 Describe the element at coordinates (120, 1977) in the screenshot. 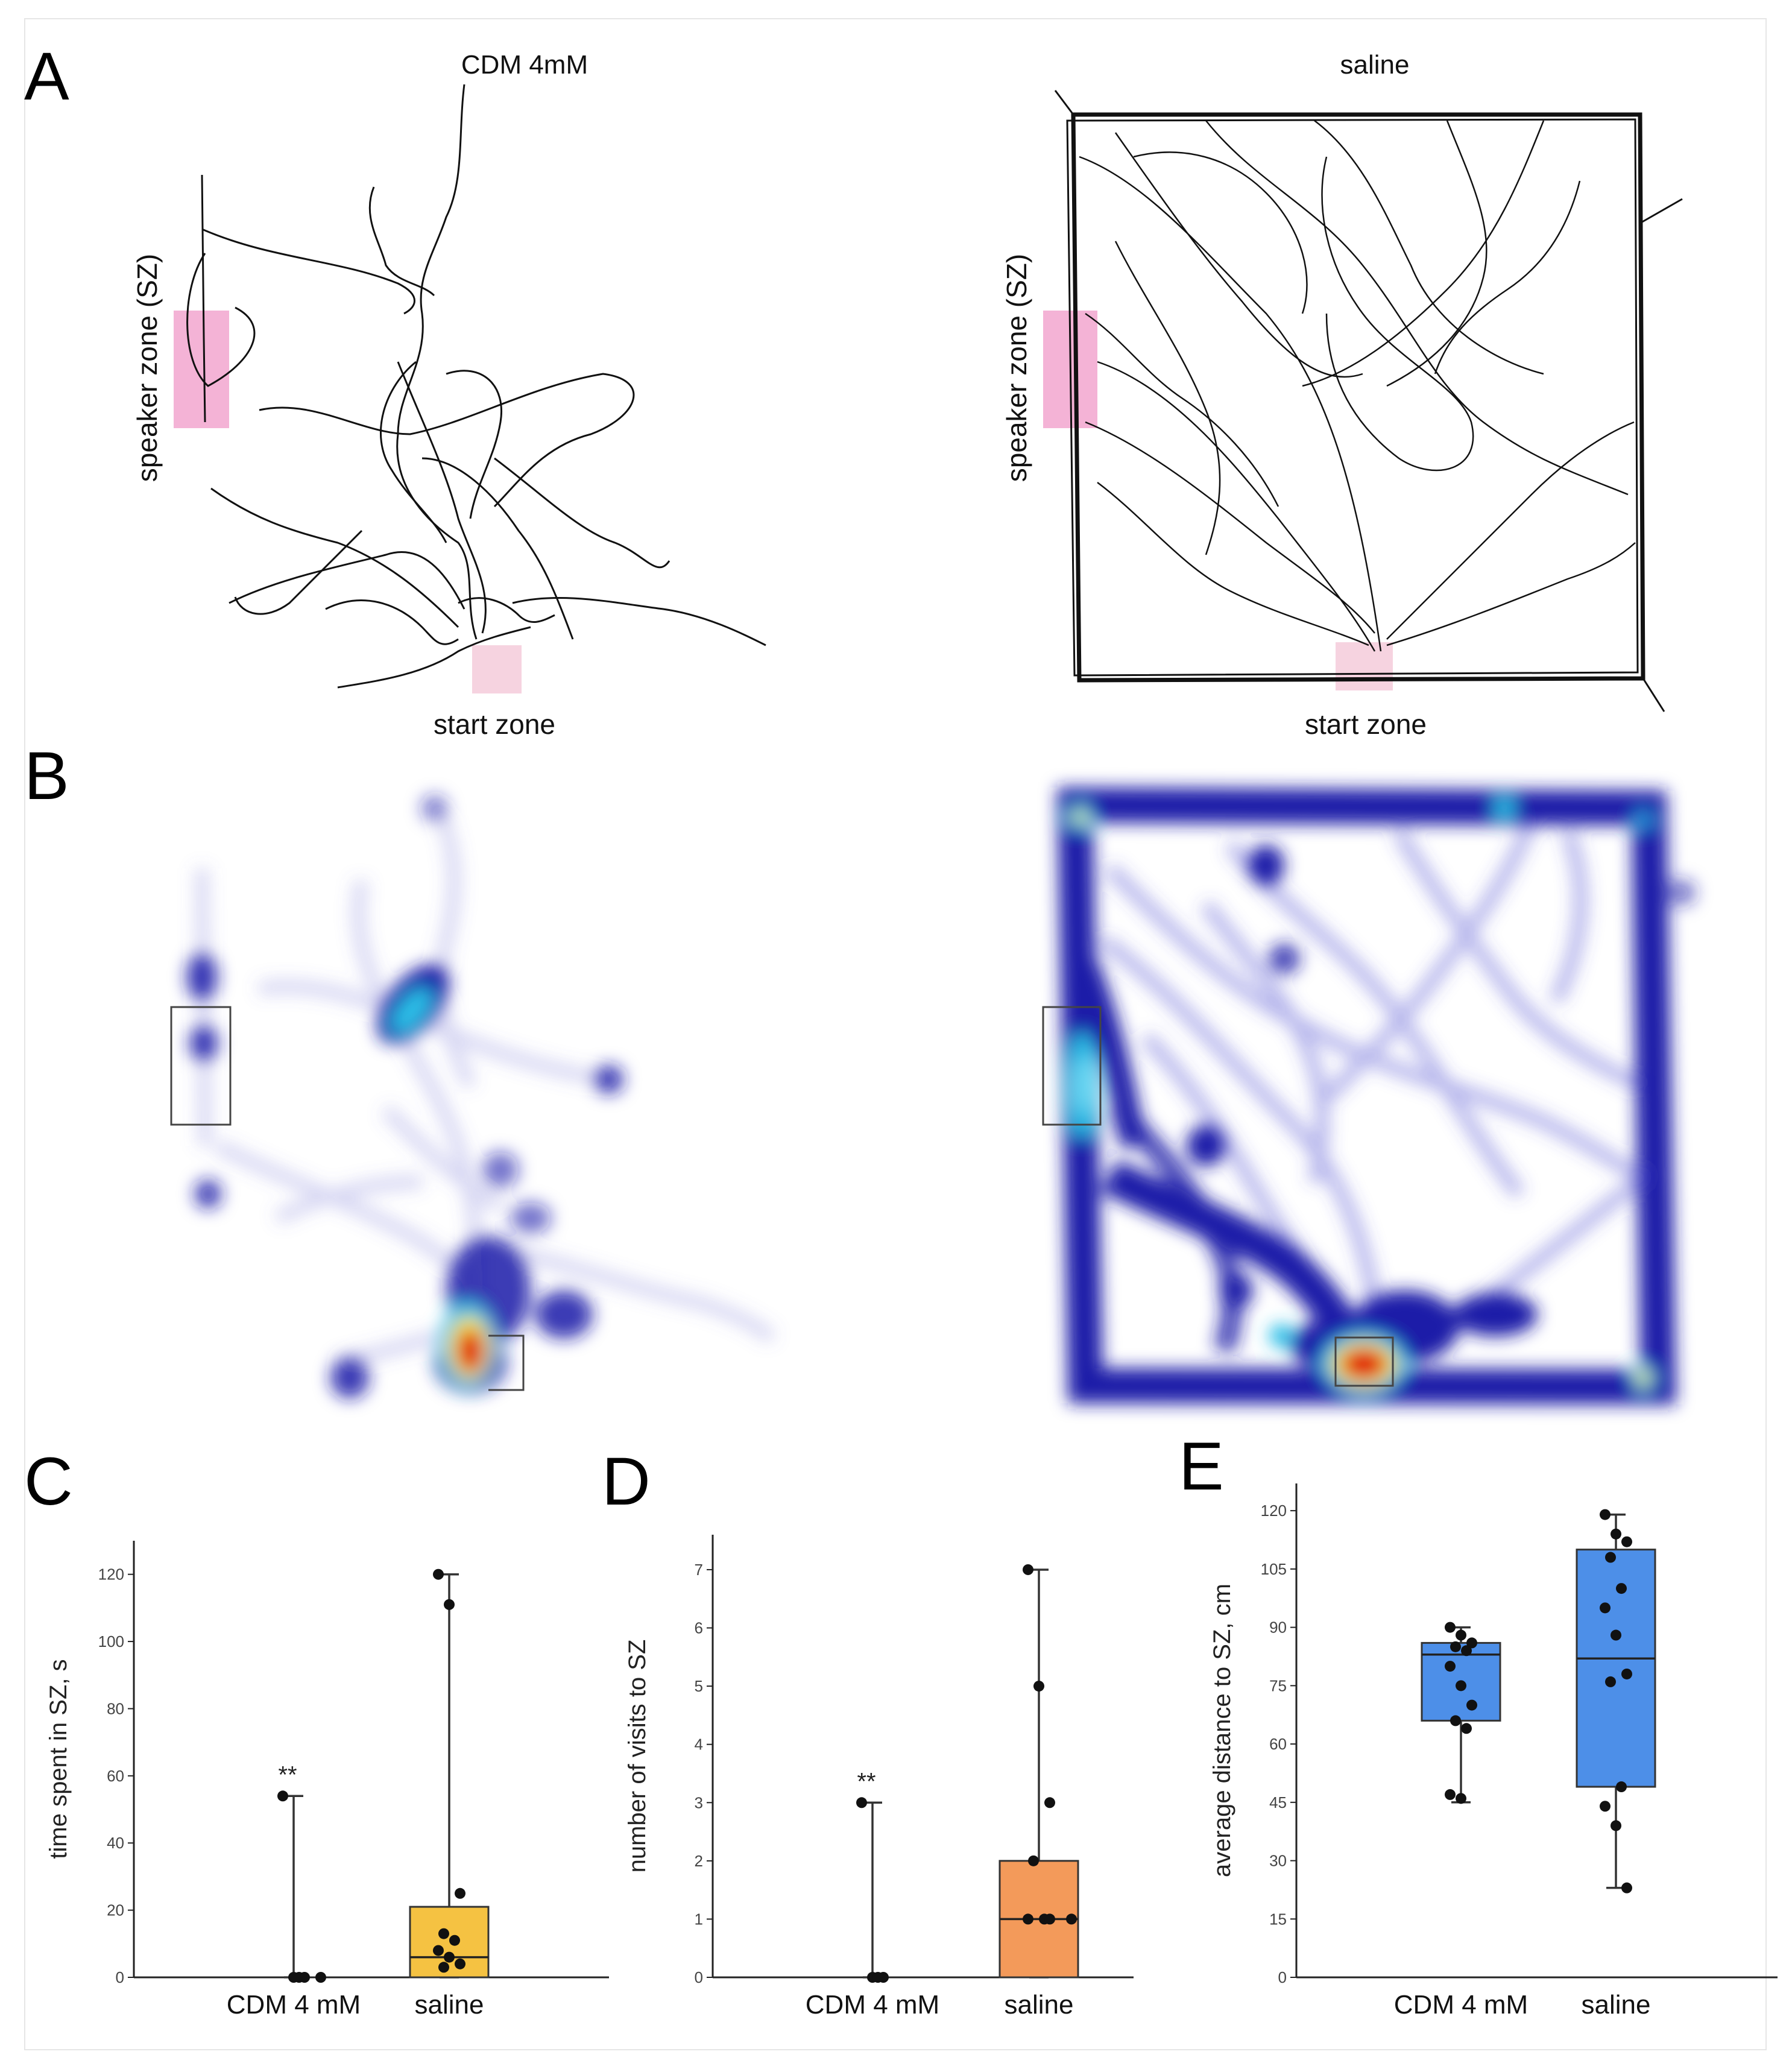

I see `chart-c-y-tick-label: 0` at that location.